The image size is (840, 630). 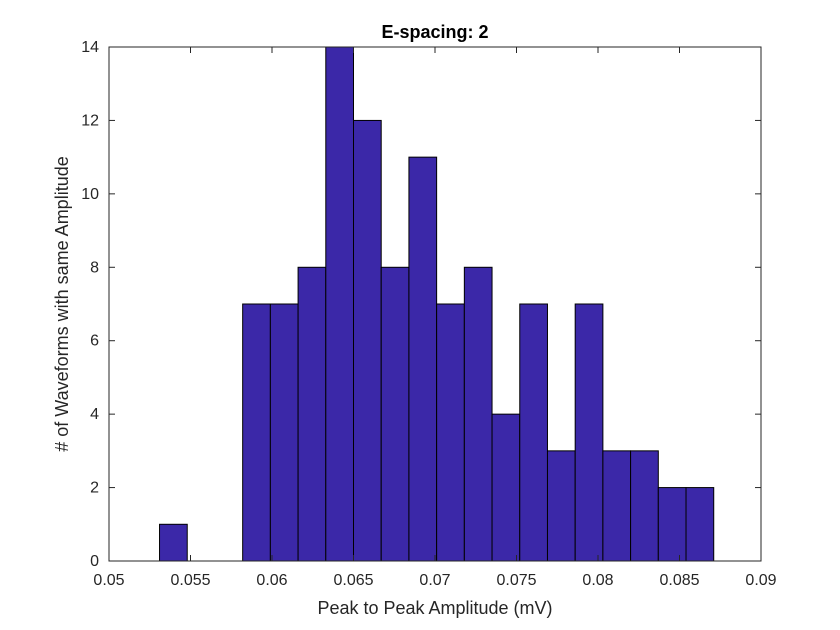 What do you see at coordinates (516, 580) in the screenshot?
I see `x-tick-label: 0.075` at bounding box center [516, 580].